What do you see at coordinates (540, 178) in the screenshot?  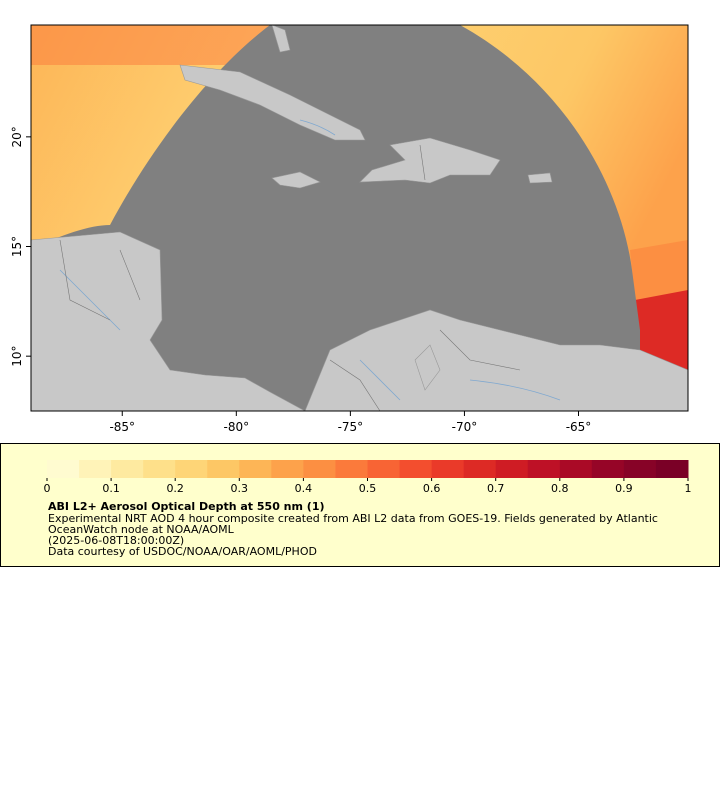 I see `land-puerto-rico` at bounding box center [540, 178].